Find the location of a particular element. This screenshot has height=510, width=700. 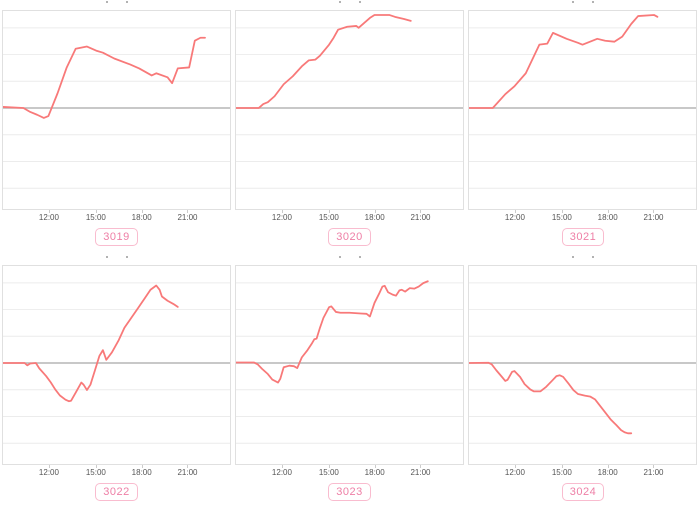

badge-row: 3020 is located at coordinates (349, 239).